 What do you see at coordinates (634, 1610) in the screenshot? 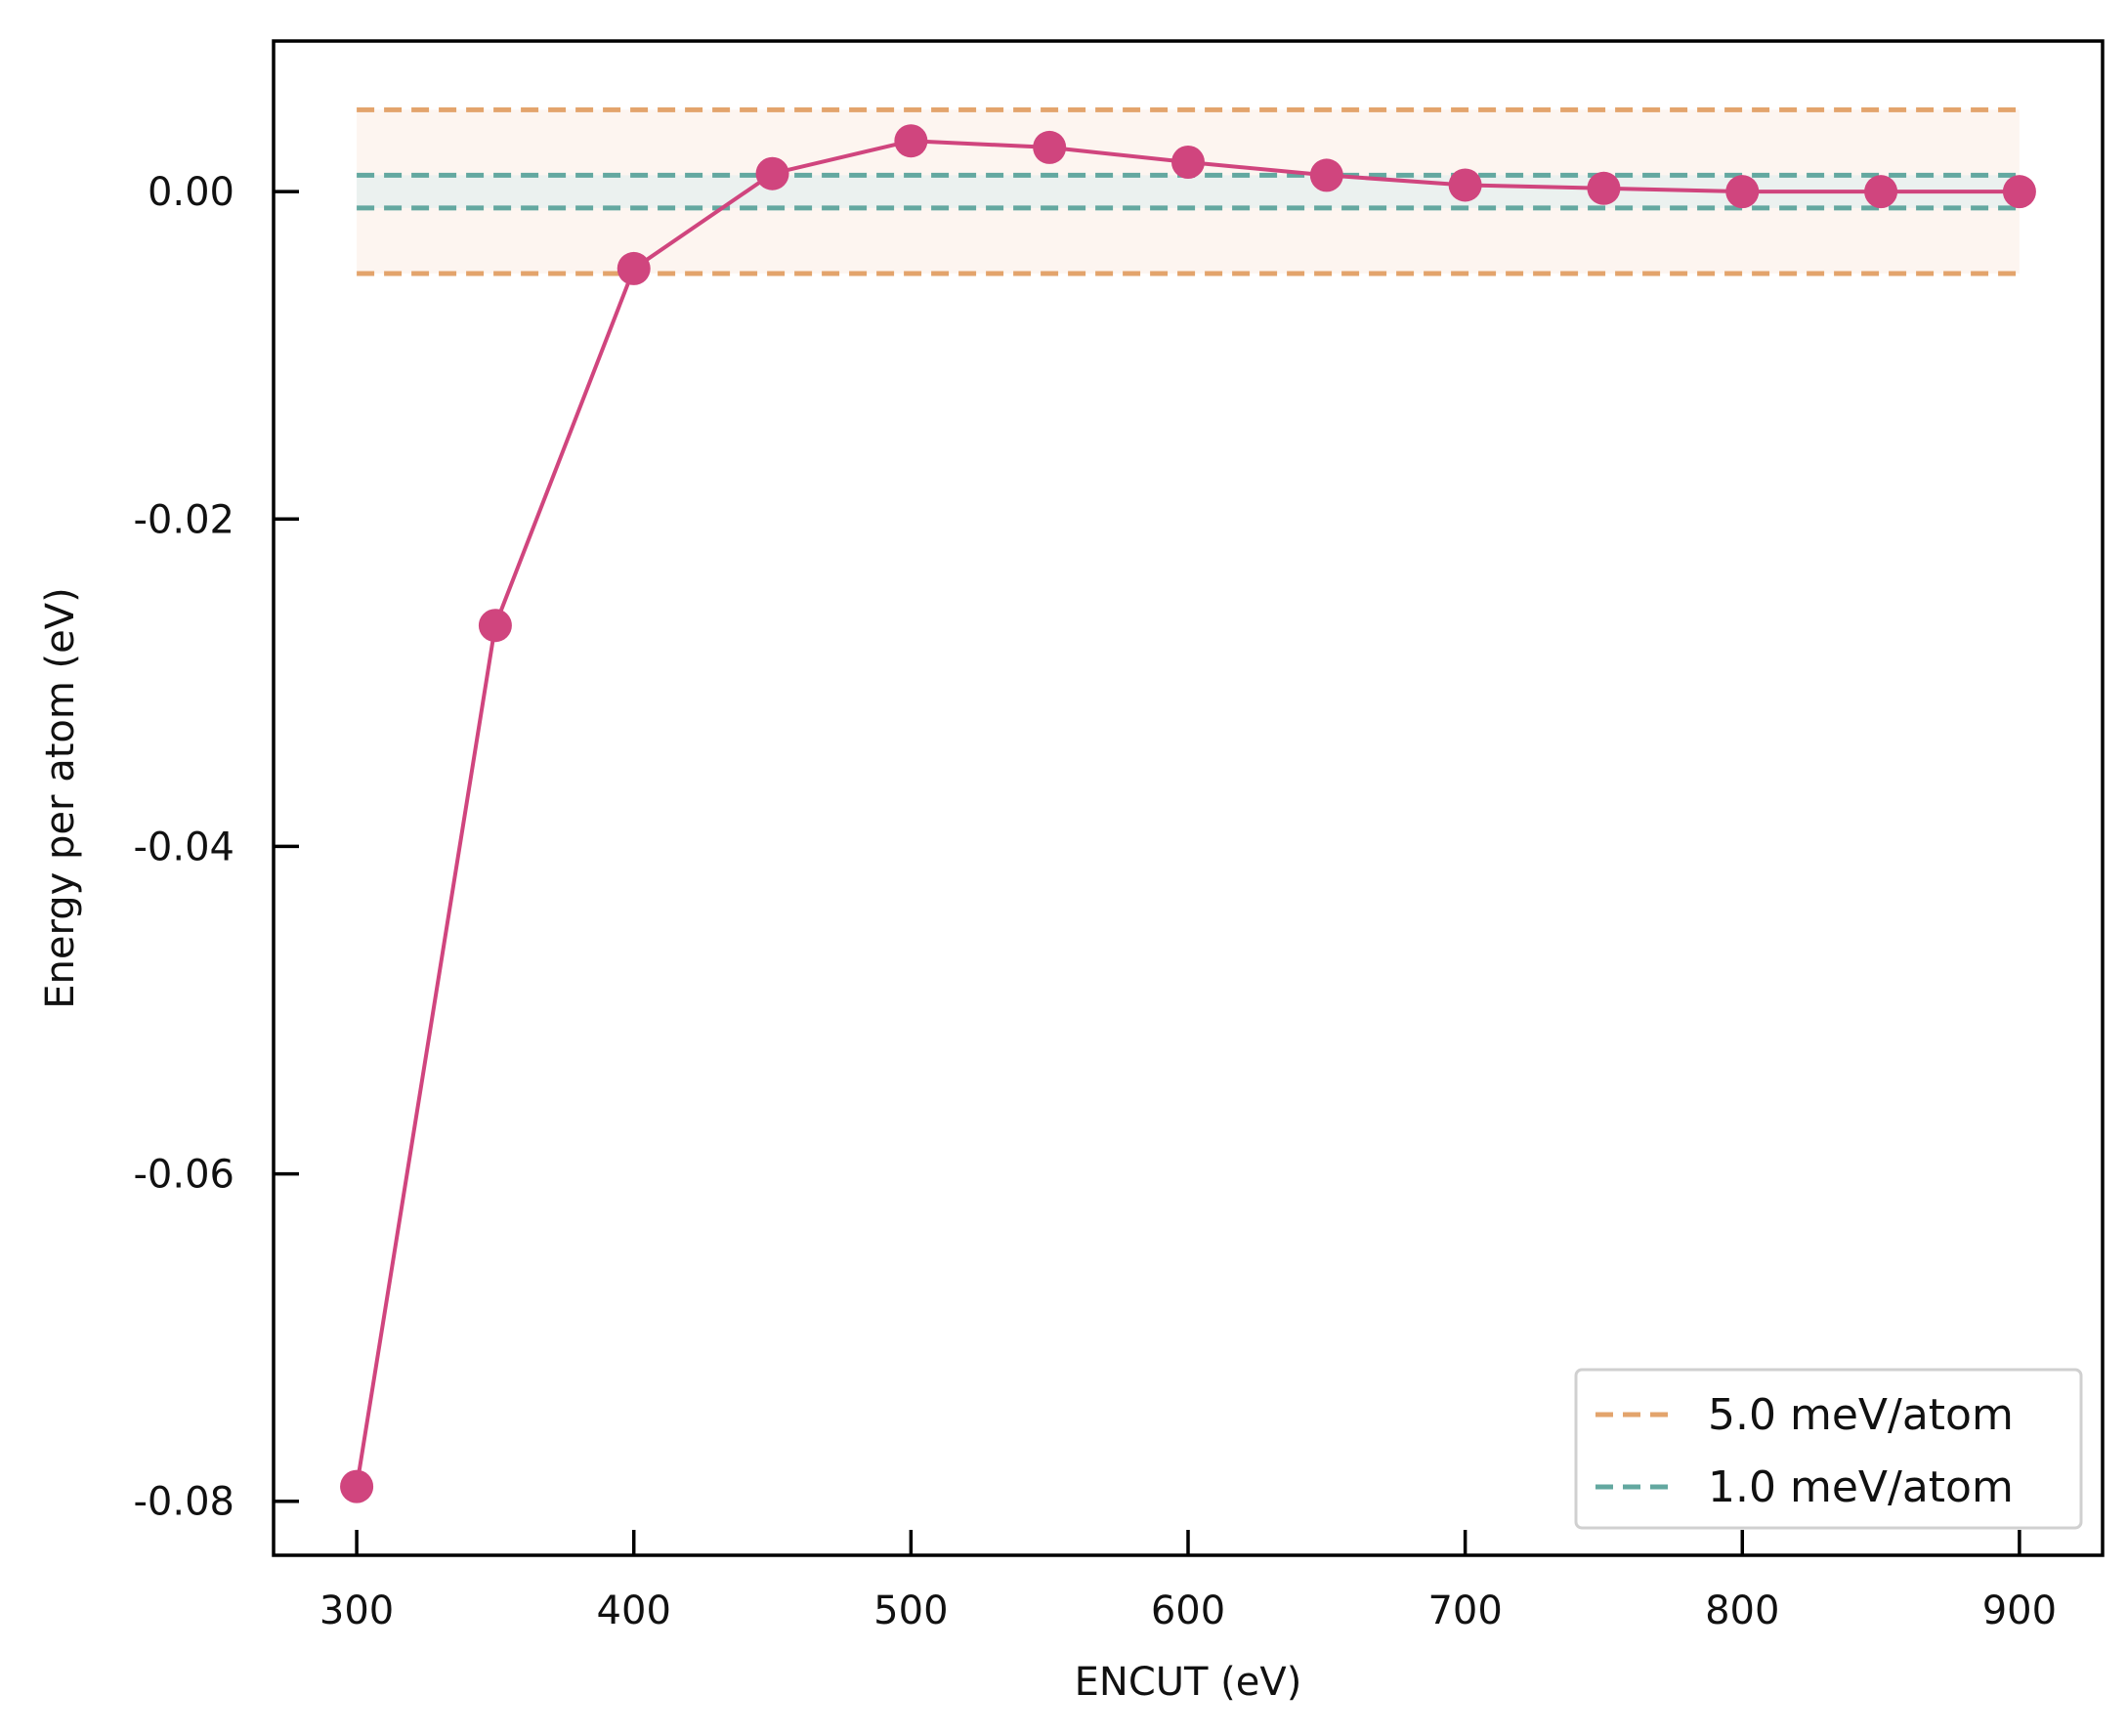
I see `x-tick-label-400: 400` at bounding box center [634, 1610].